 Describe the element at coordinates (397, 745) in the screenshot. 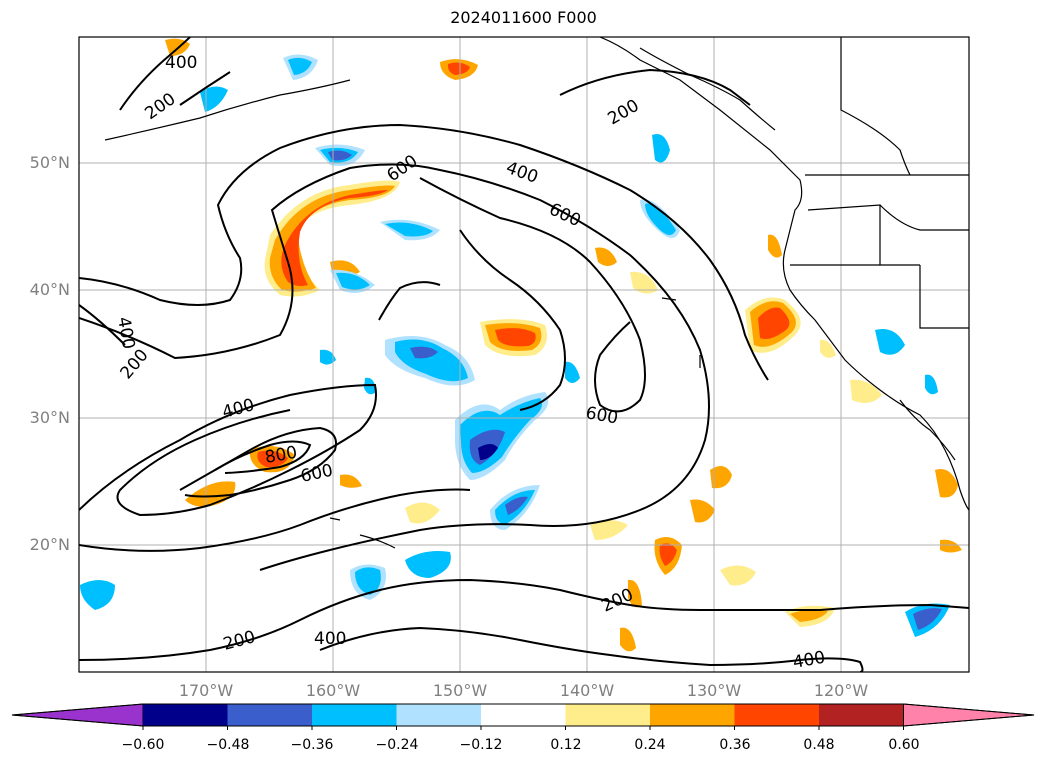

I see `colorbar-label: −0.24` at that location.